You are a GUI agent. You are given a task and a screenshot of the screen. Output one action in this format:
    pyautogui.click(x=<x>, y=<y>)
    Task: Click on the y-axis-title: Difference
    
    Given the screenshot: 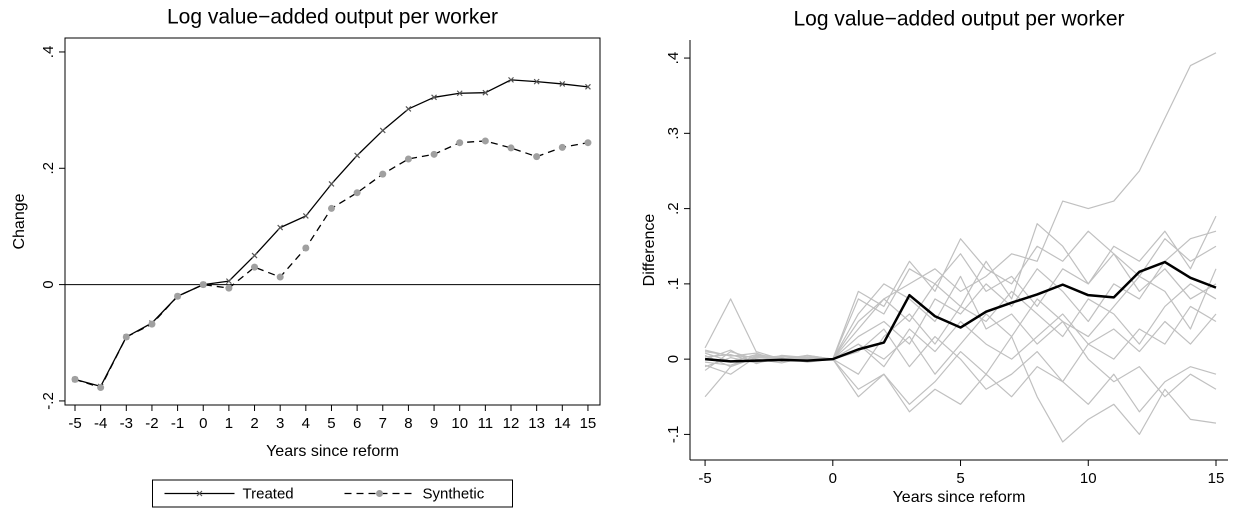 What is the action you would take?
    pyautogui.click(x=649, y=250)
    